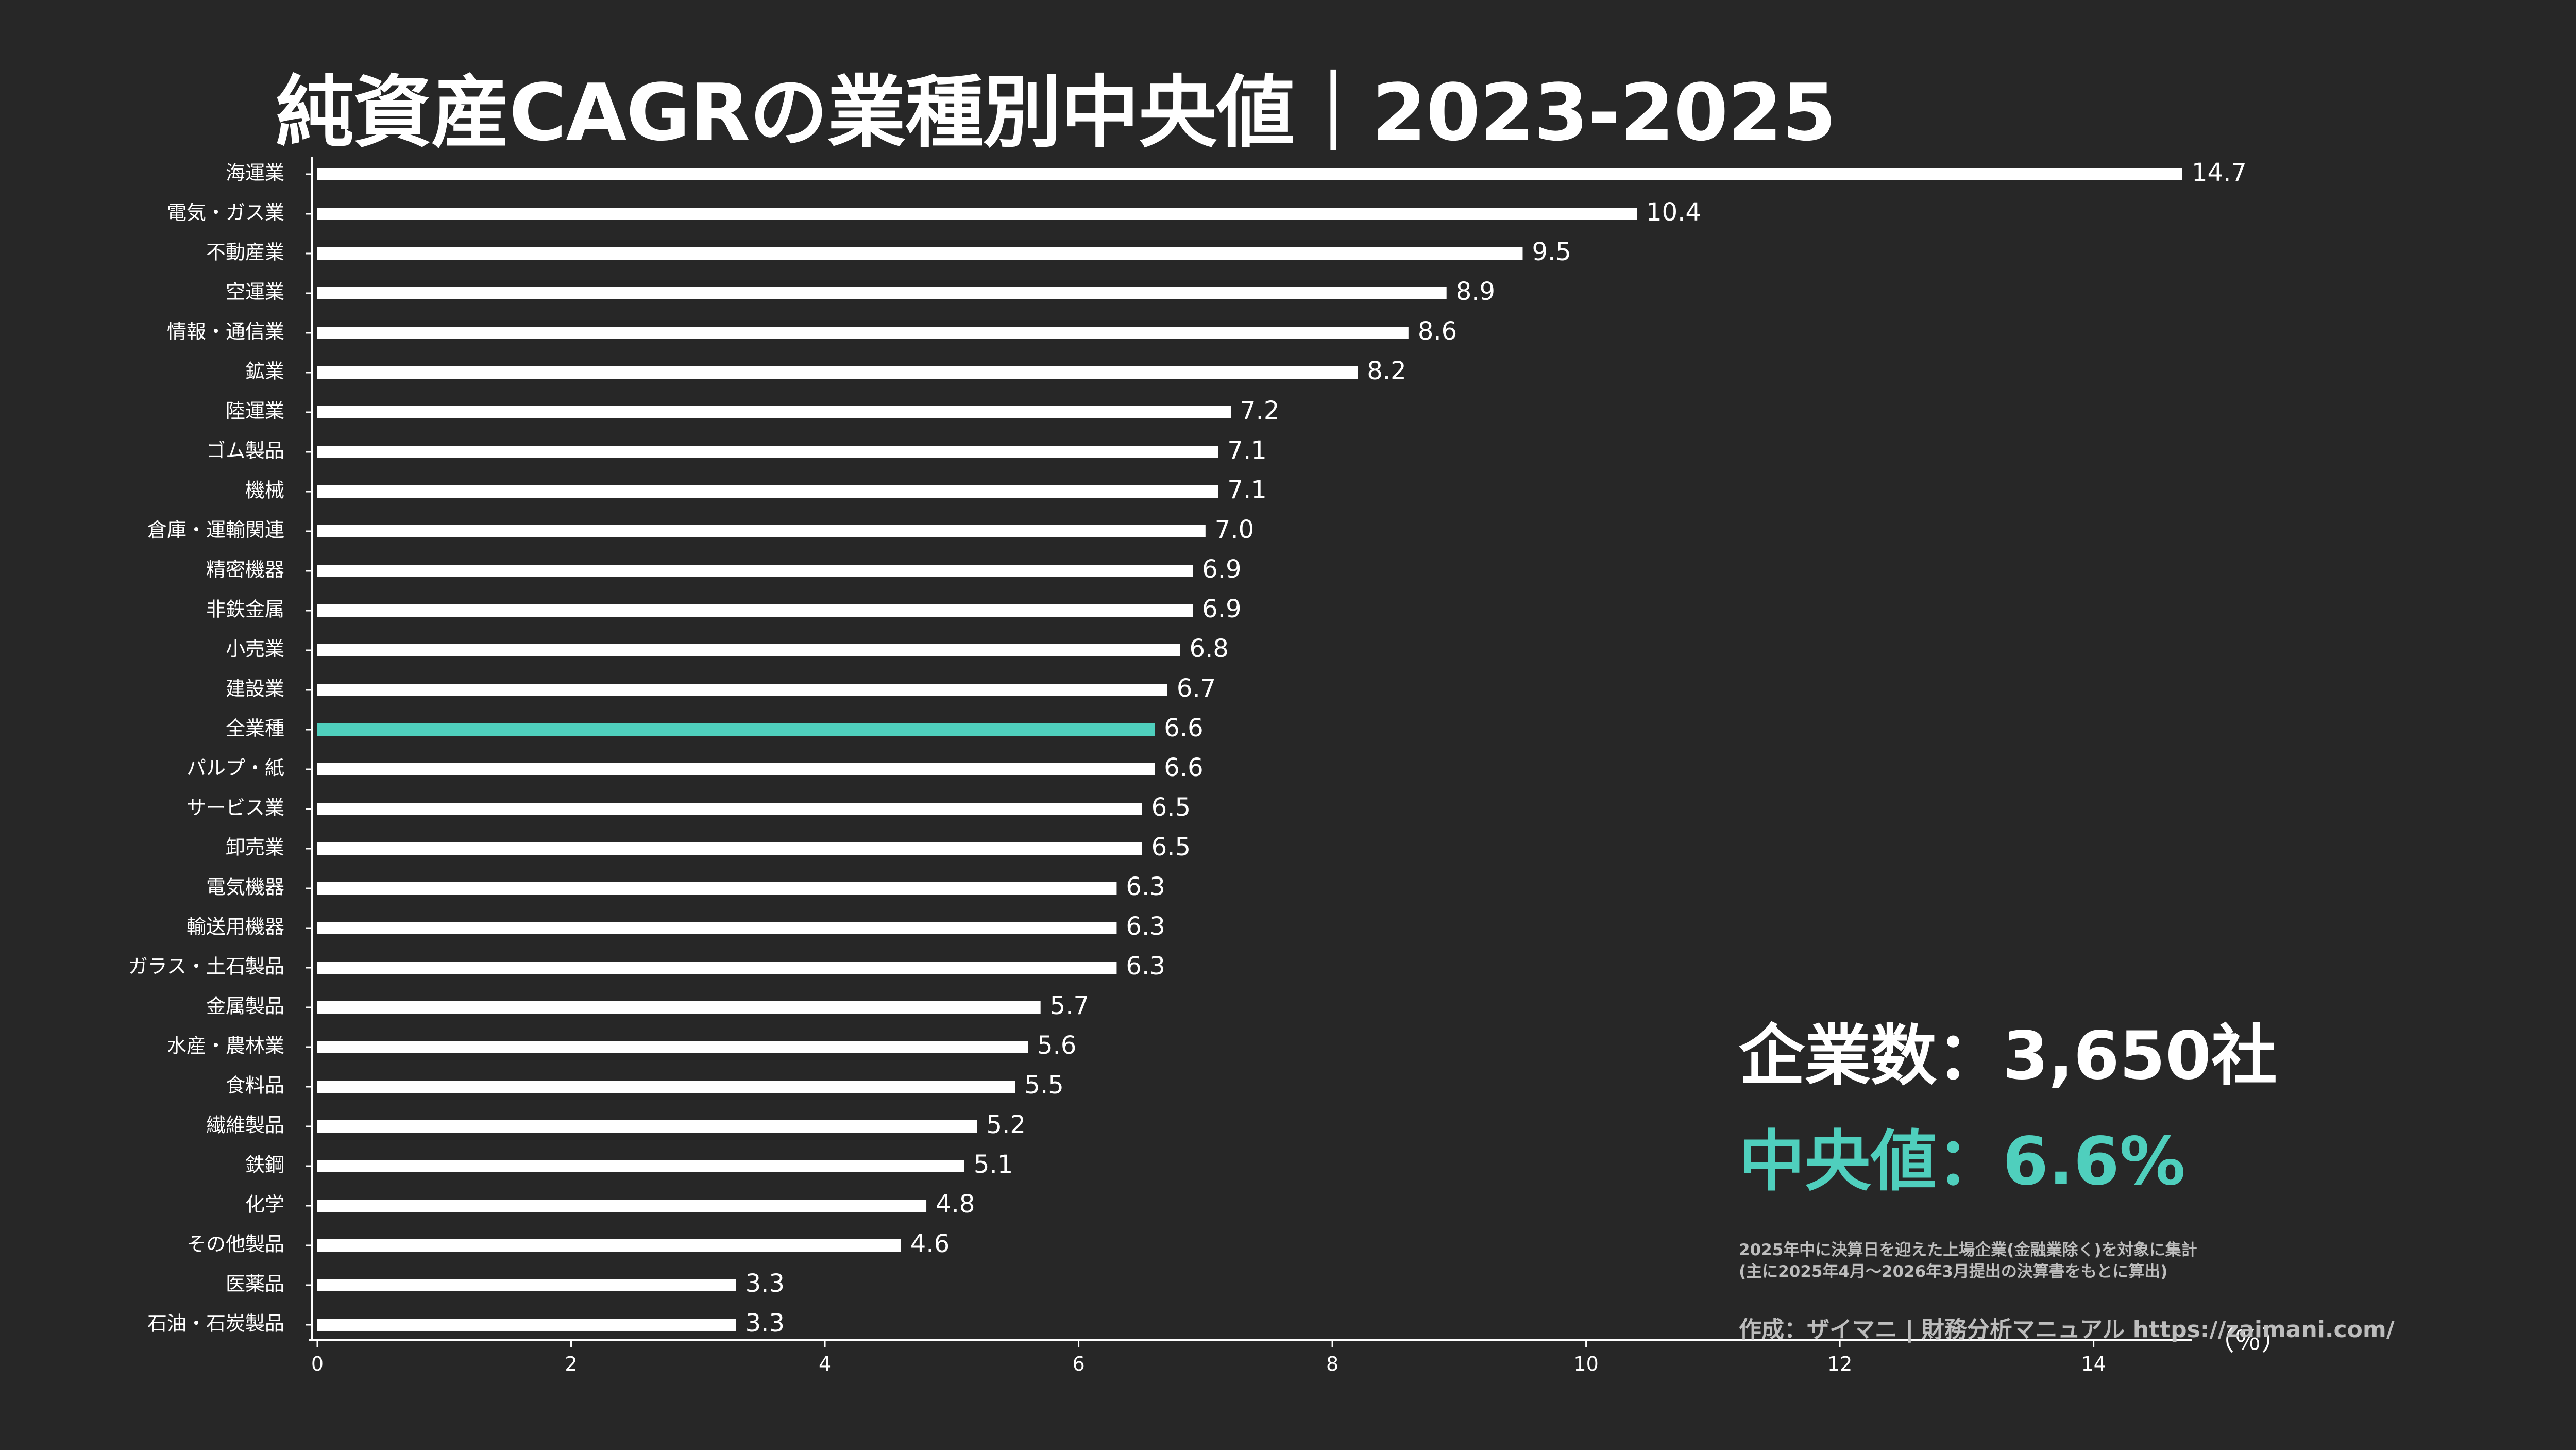 This screenshot has width=2576, height=1450. What do you see at coordinates (264, 1165) in the screenshot?
I see `category-label: 鉄鋼` at bounding box center [264, 1165].